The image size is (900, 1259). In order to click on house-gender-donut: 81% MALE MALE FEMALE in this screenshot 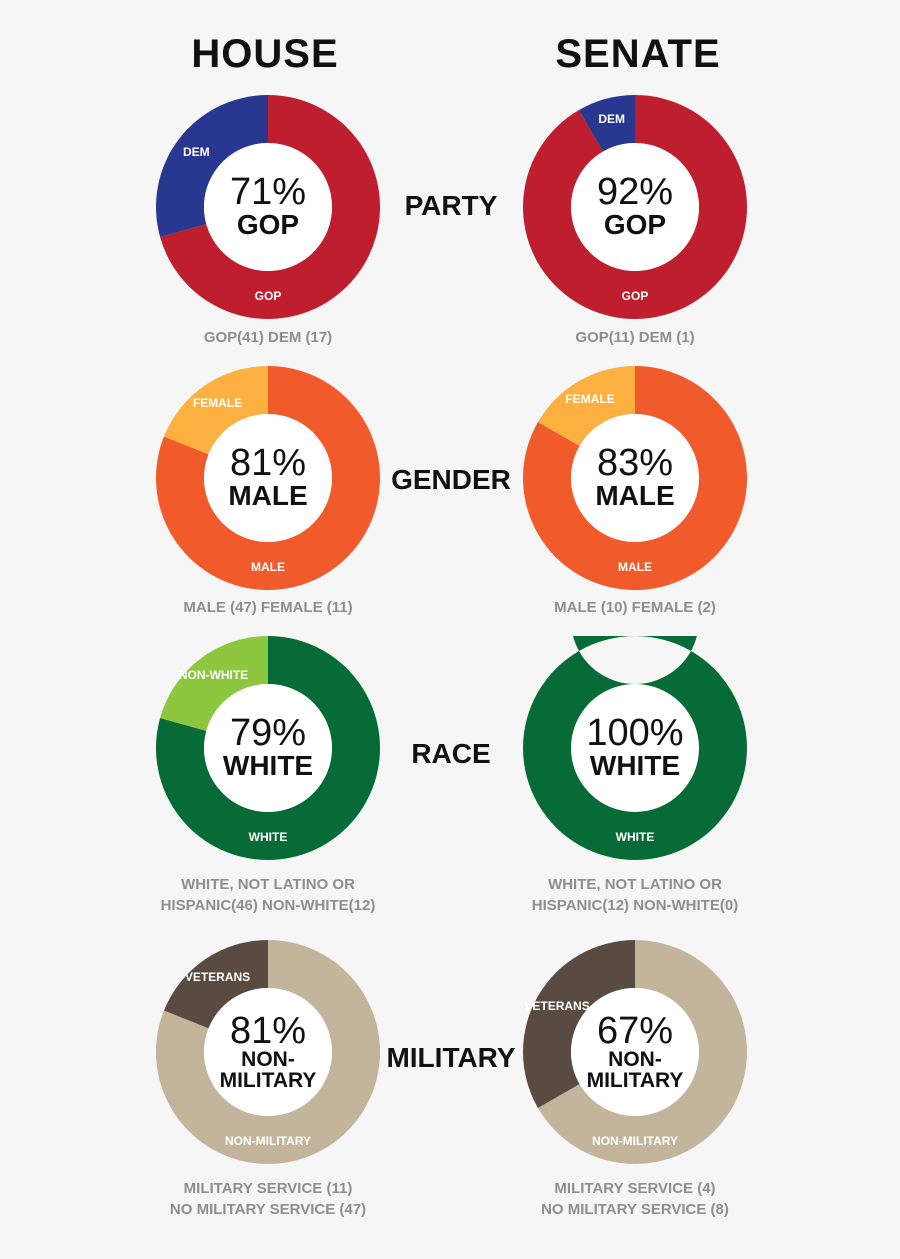, I will do `click(268, 478)`.